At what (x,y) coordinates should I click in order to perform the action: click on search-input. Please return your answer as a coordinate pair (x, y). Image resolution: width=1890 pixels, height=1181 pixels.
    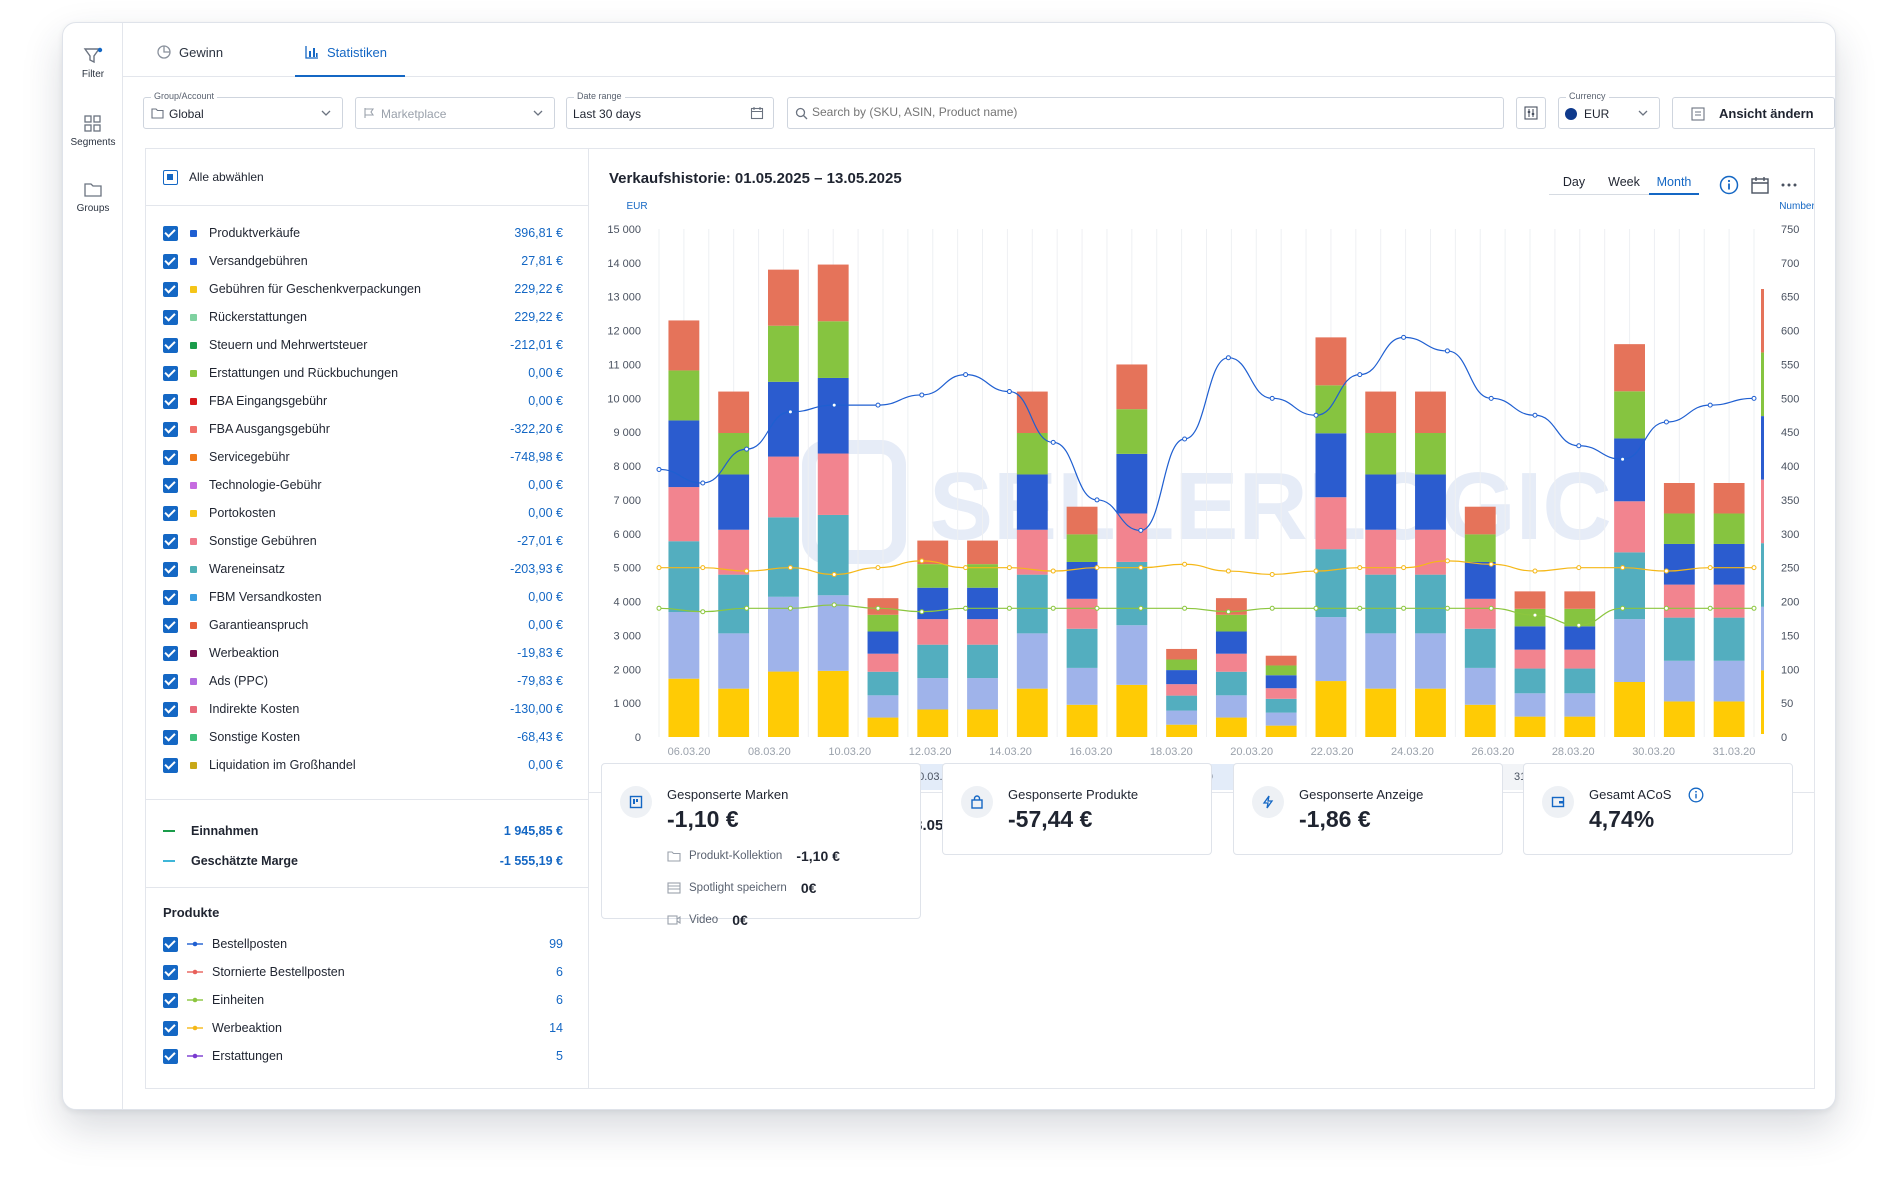
    Looking at the image, I should click on (1152, 112).